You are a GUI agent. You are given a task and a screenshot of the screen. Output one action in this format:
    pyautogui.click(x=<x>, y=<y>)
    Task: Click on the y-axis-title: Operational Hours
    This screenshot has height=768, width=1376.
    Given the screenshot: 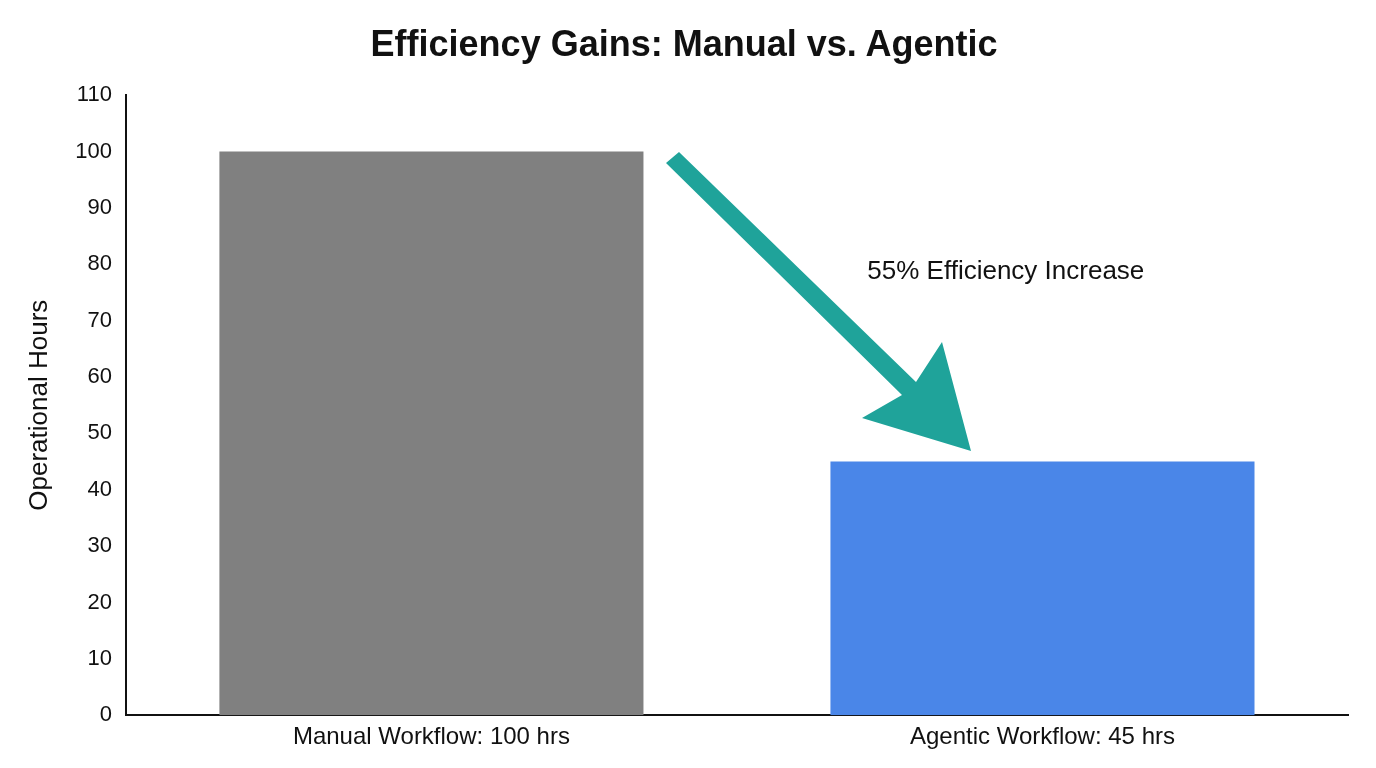 What is the action you would take?
    pyautogui.click(x=37, y=405)
    